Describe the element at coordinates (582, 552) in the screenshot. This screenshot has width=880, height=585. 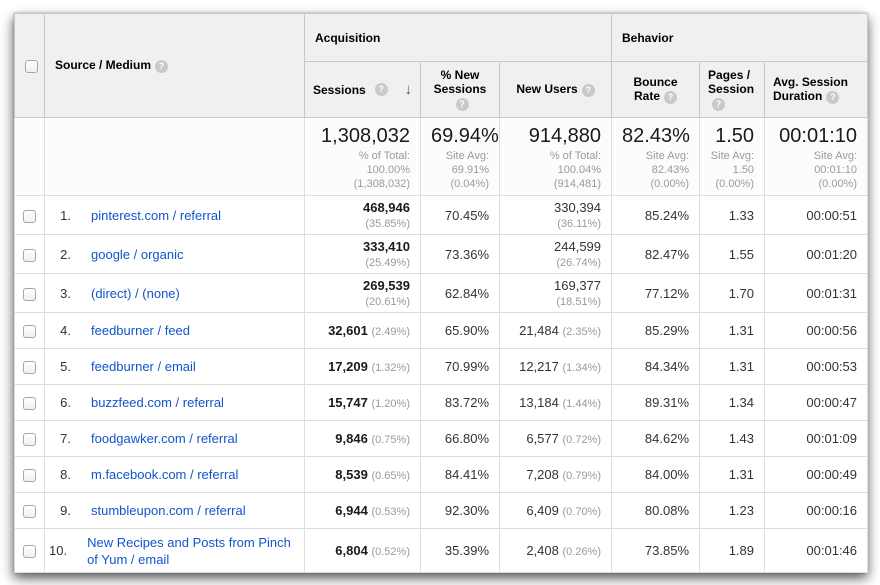
I see `new-users-percent: (0.26%)` at that location.